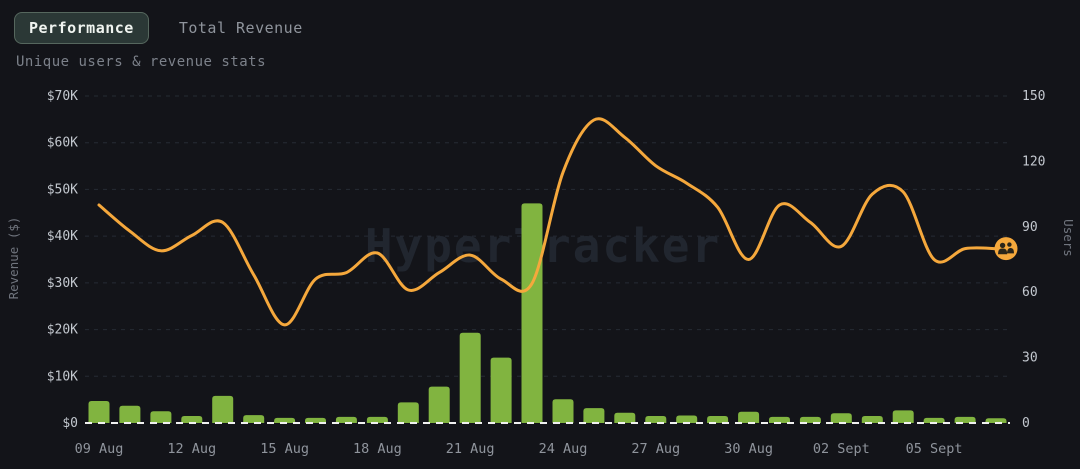  I want to click on y2-axis-tick-label: 90, so click(1030, 227).